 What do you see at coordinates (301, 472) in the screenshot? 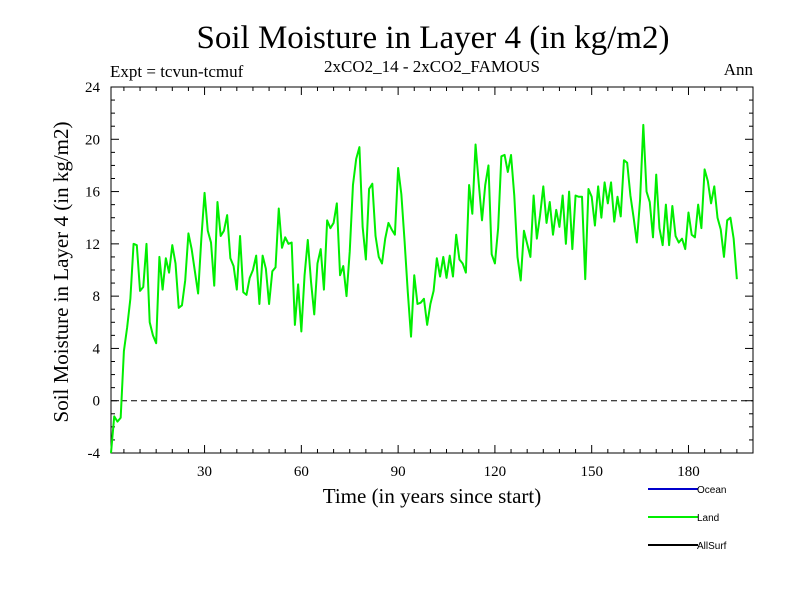
I see `x-tick-label: 60` at bounding box center [301, 472].